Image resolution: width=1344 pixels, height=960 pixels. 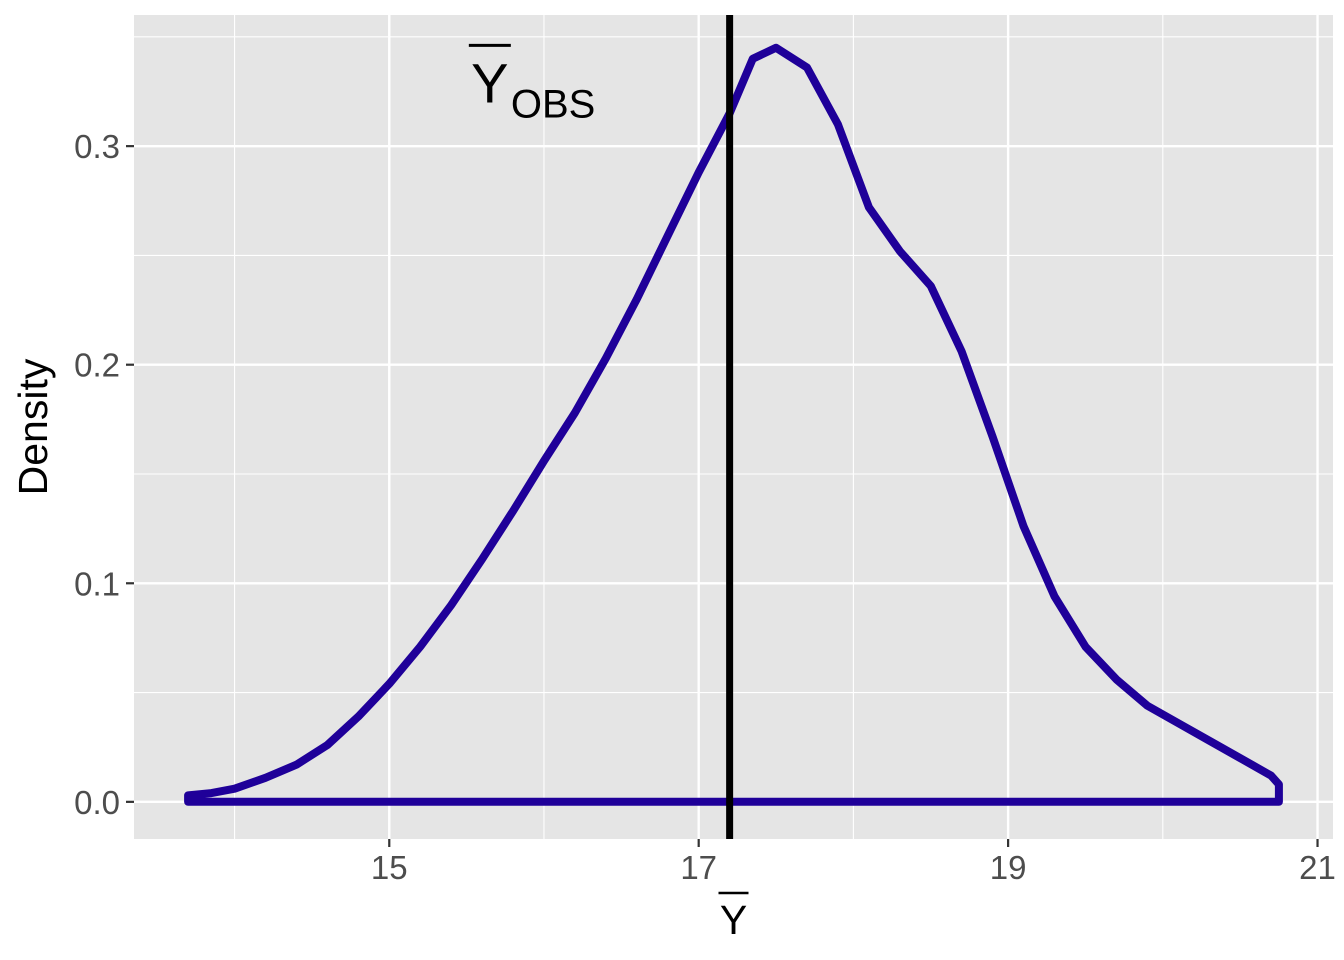 What do you see at coordinates (1317, 867) in the screenshot?
I see `x-tick-label: 21` at bounding box center [1317, 867].